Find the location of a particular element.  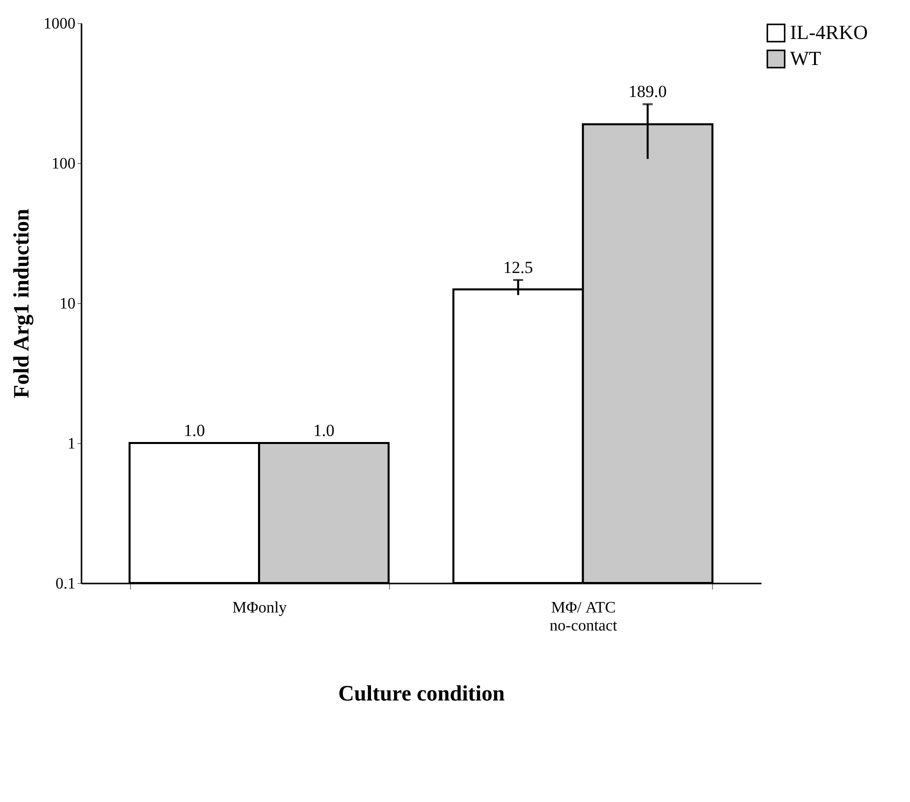

y-axis-title: Fold Arg1 induction is located at coordinates (21, 303).